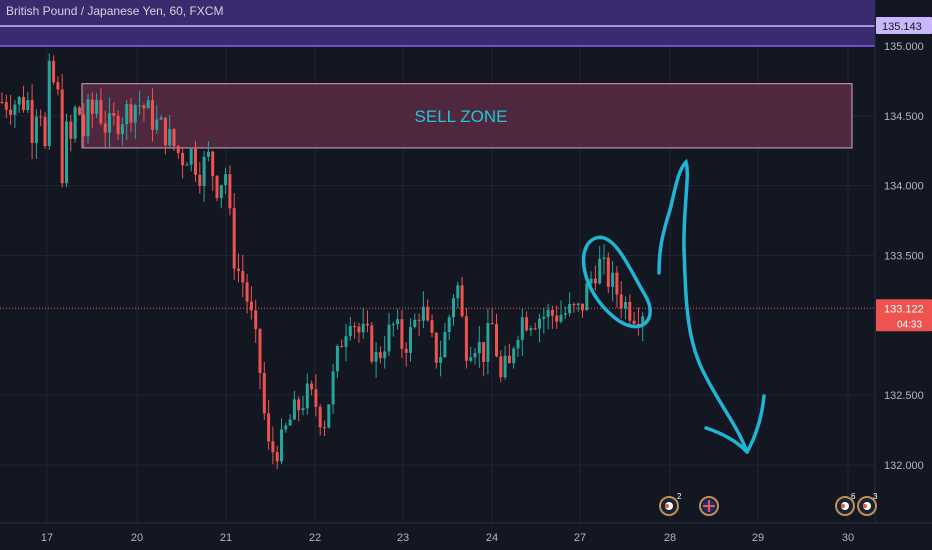 This screenshot has width=932, height=550. I want to click on uk-flag-icon, so click(709, 506).